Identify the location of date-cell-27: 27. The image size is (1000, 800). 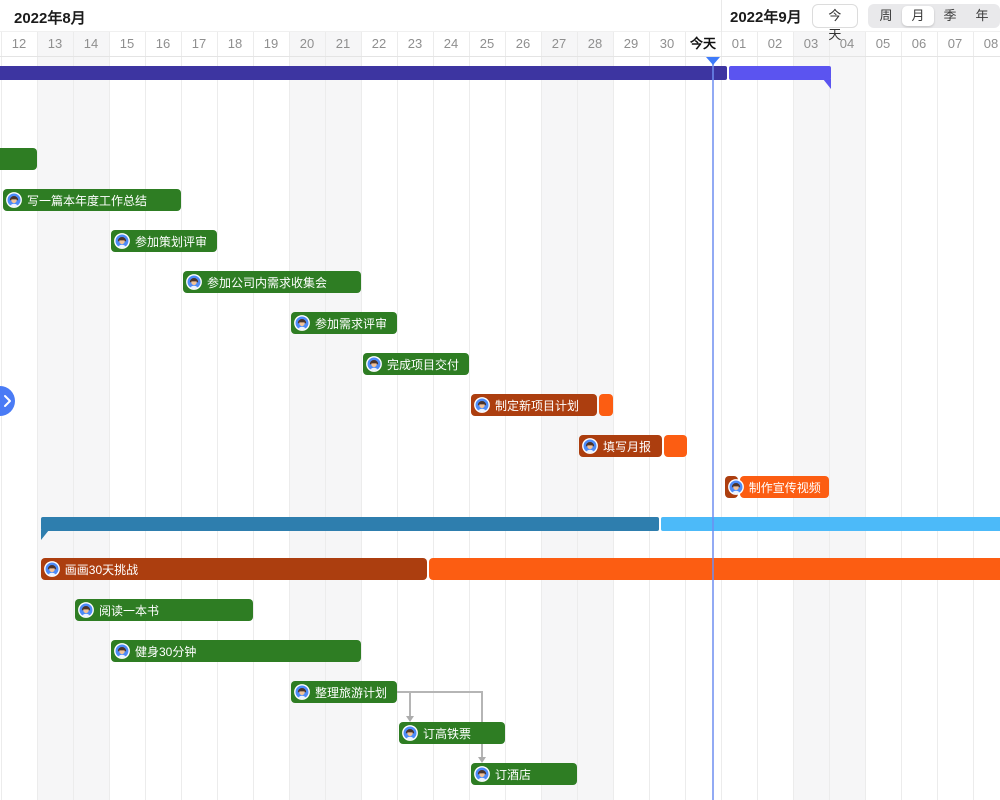
(559, 43).